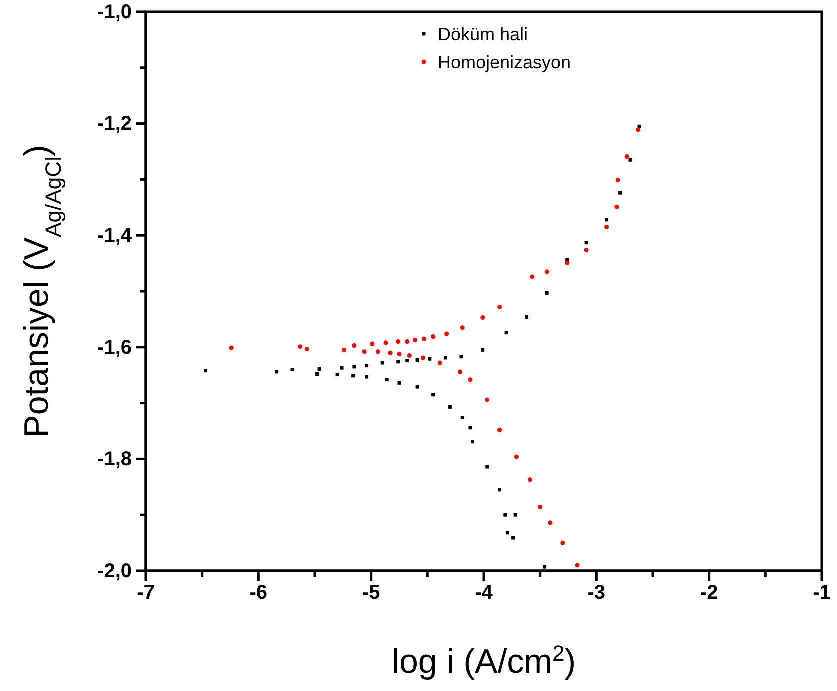  Describe the element at coordinates (115, 459) in the screenshot. I see `y-tick-label: -1,8` at that location.